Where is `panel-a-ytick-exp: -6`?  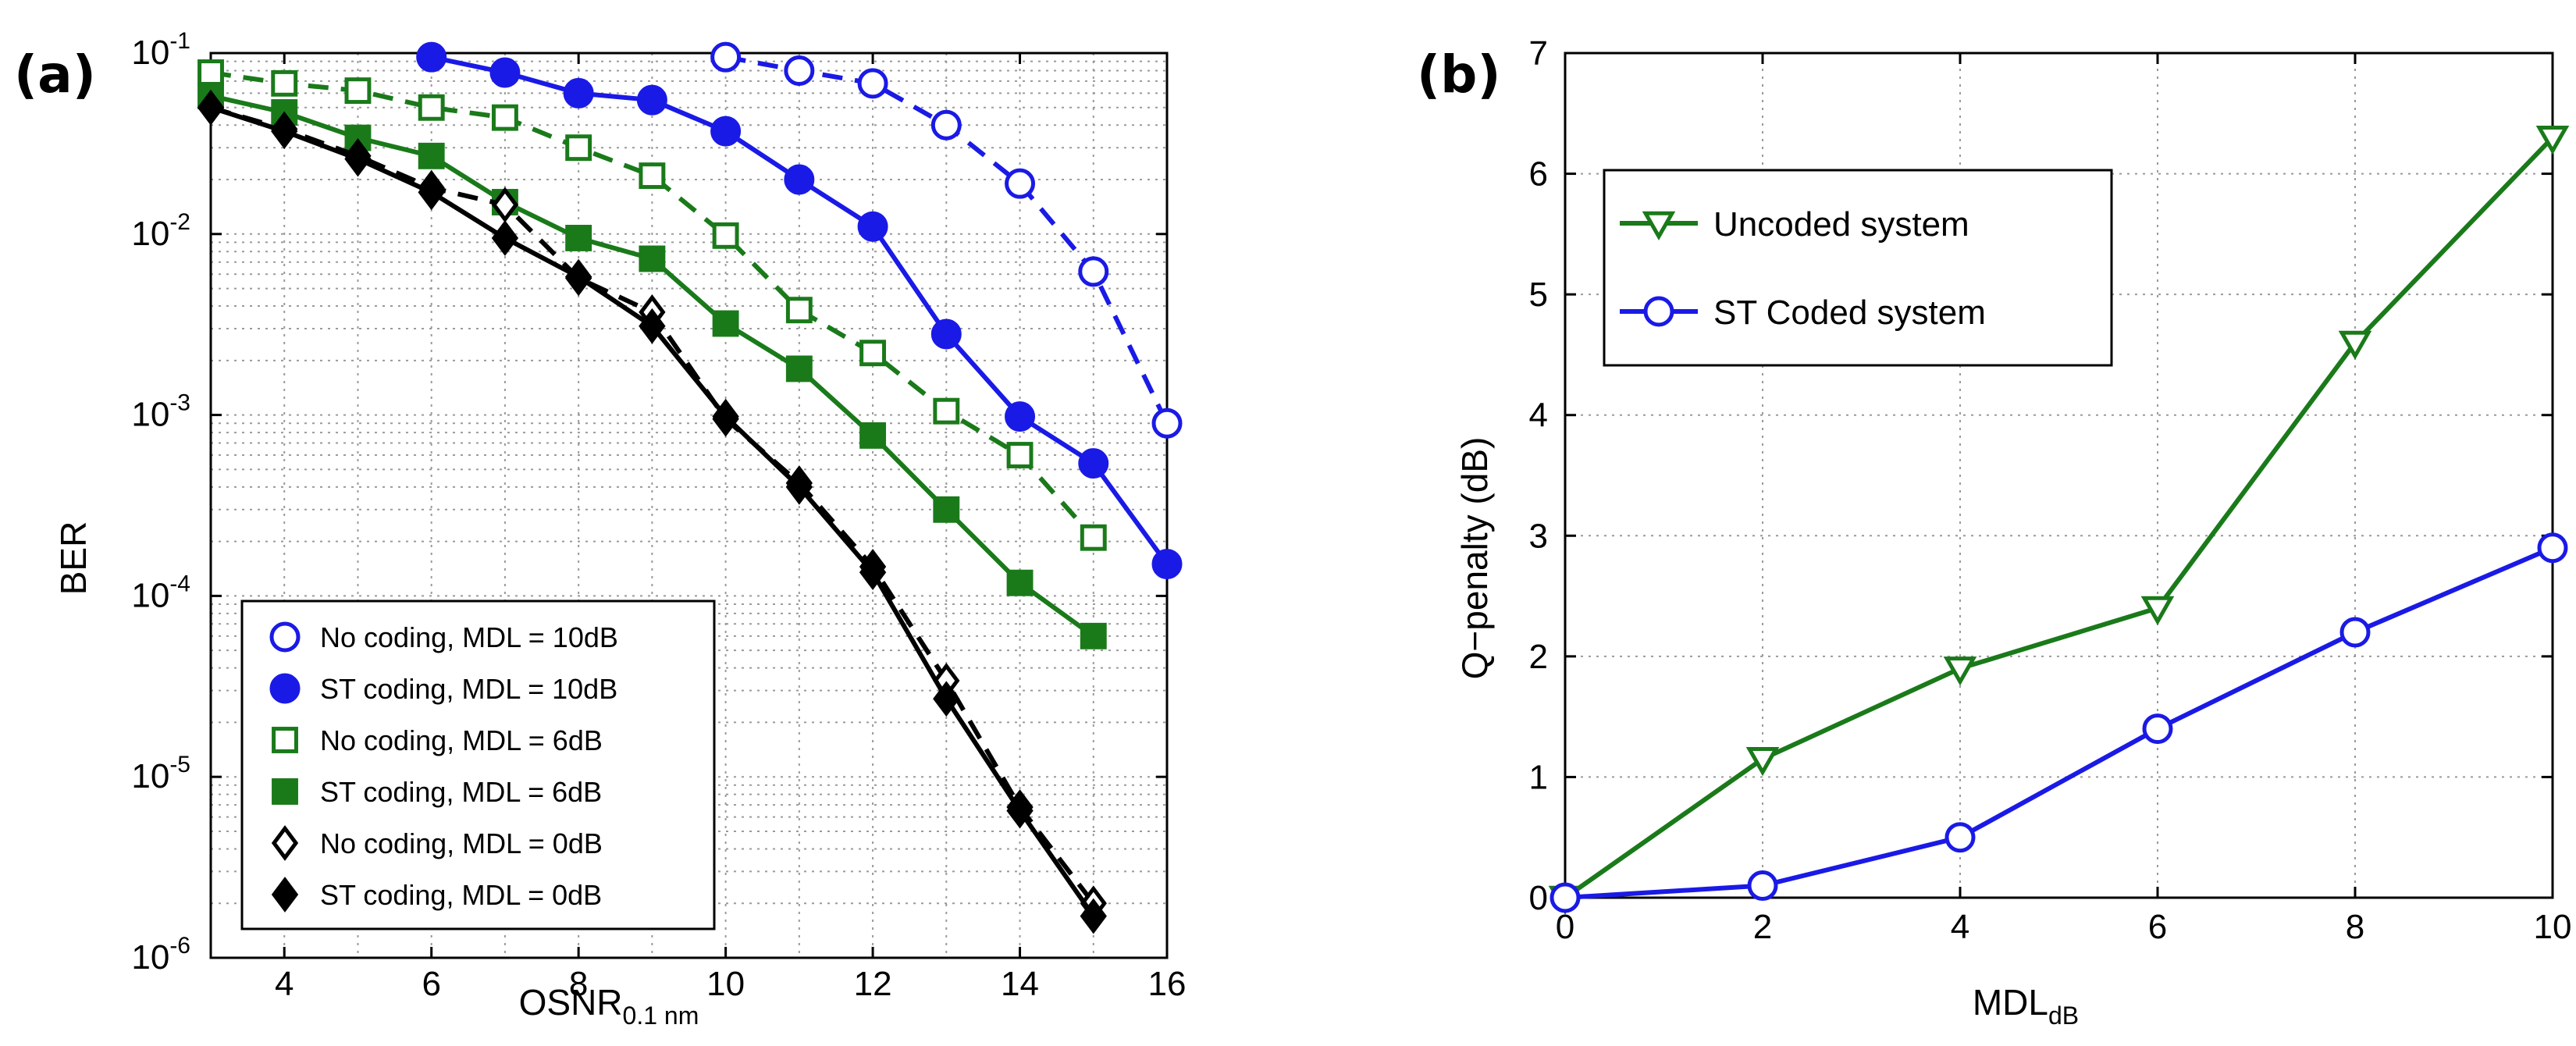
panel-a-ytick-exp: -6 is located at coordinates (179, 946).